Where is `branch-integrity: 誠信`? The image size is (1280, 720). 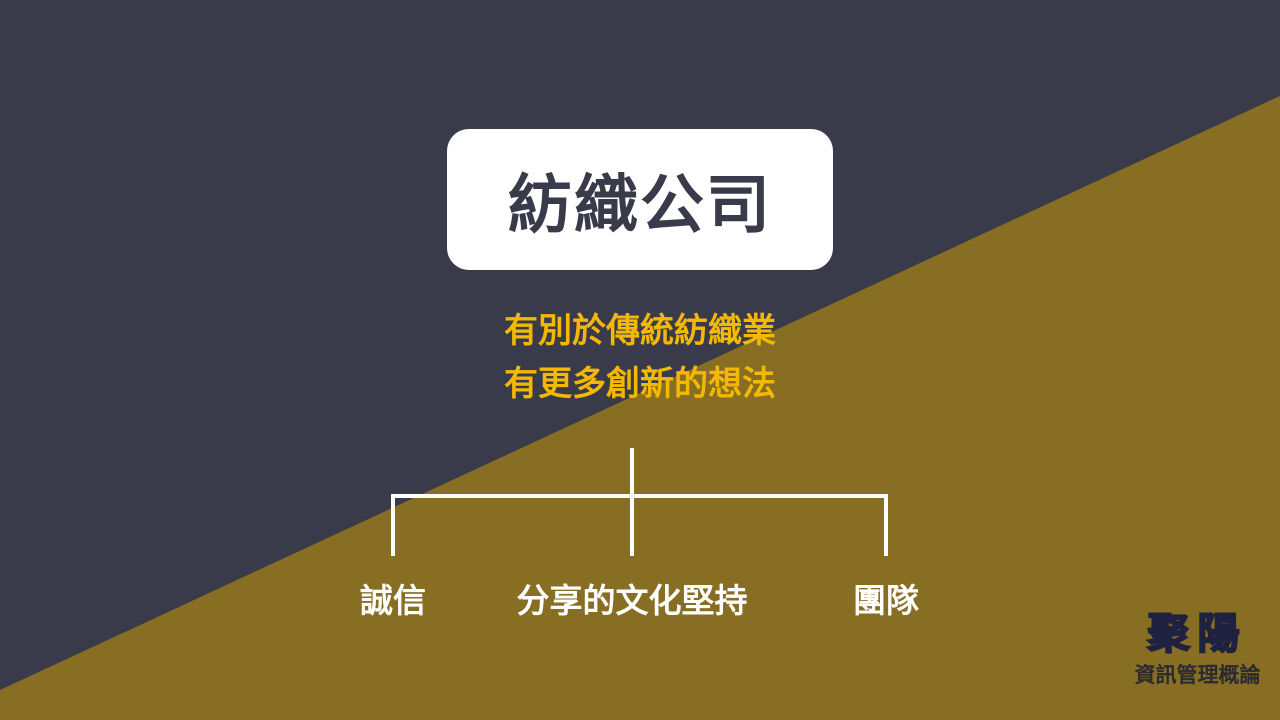 branch-integrity: 誠信 is located at coordinates (393, 600).